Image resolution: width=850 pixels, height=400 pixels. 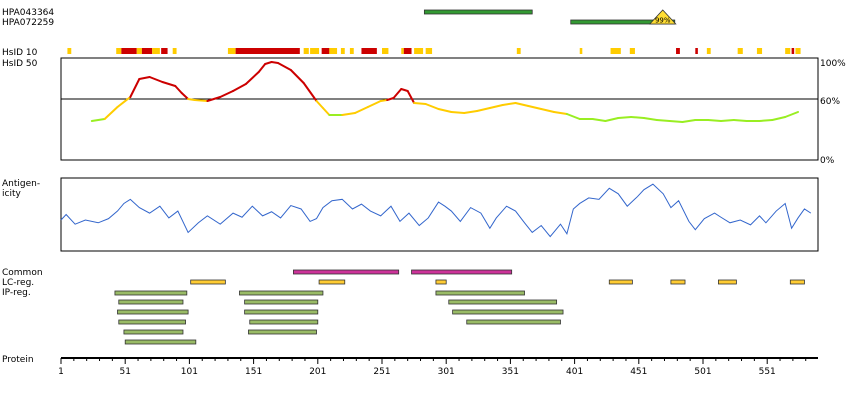 What do you see at coordinates (18, 283) in the screenshot?
I see `lc-reg-label: LC-reg.` at bounding box center [18, 283].